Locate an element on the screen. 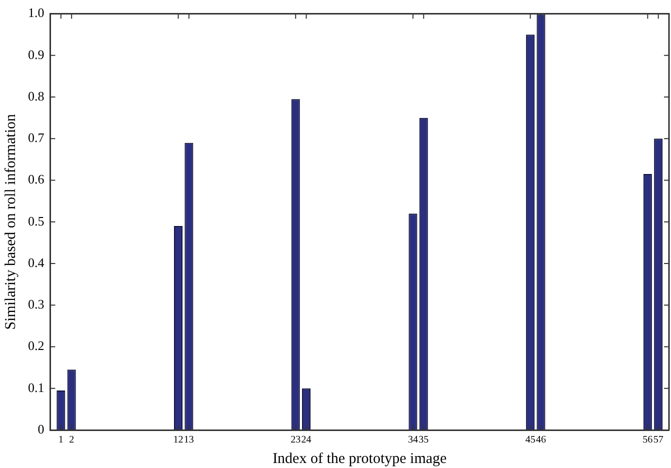  x-tick-label: 23 is located at coordinates (295, 440).